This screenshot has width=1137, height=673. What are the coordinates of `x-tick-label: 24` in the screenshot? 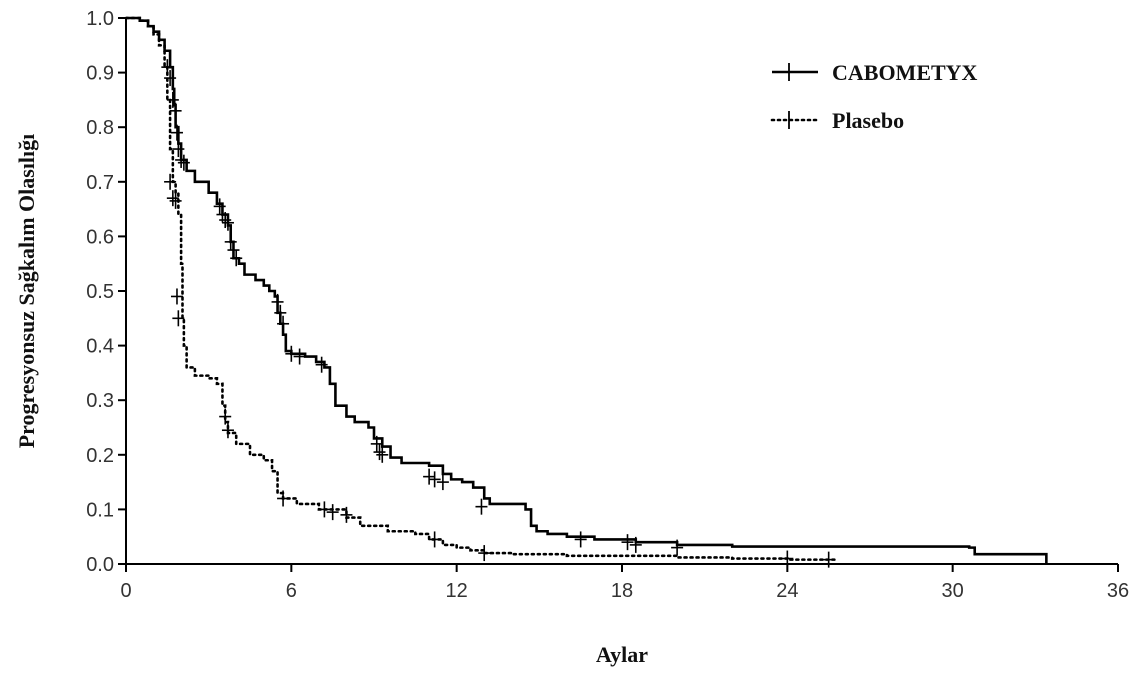 It's located at (787, 591).